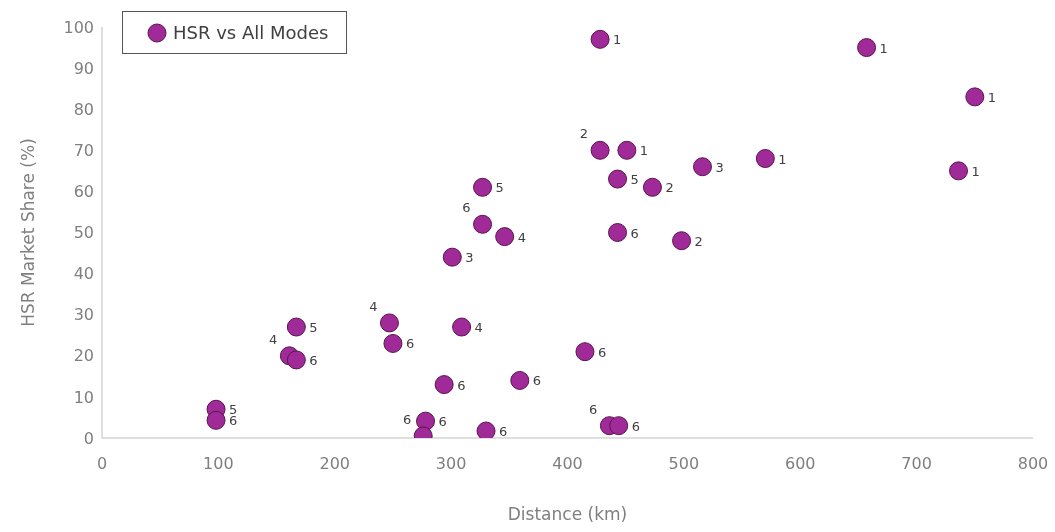  I want to click on x-tick-label: 100, so click(218, 464).